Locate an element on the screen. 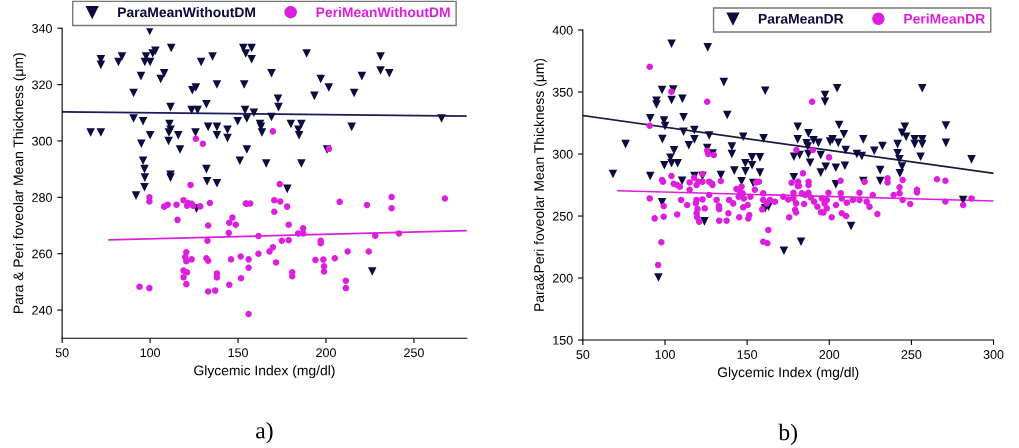  y-tick-label: 400 is located at coordinates (562, 30).